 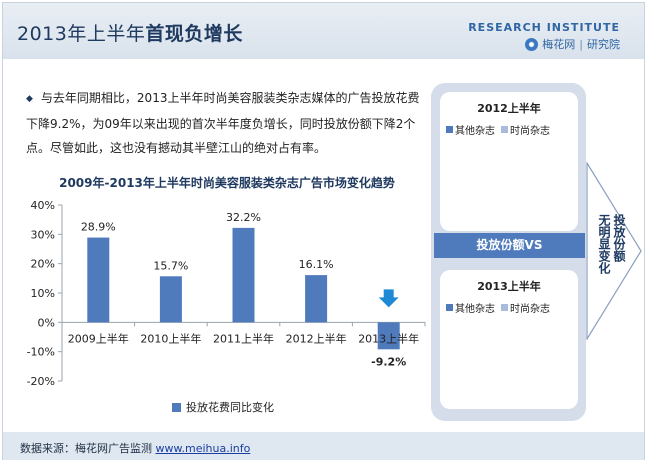 I want to click on bar-chart-legend: 投放花费同比变化, so click(x=223, y=407).